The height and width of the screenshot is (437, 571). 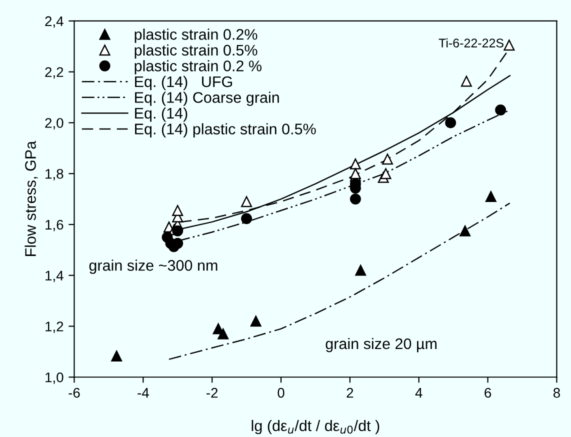 What do you see at coordinates (183, 83) in the screenshot?
I see `legend-label: Eq. (14) UFG` at bounding box center [183, 83].